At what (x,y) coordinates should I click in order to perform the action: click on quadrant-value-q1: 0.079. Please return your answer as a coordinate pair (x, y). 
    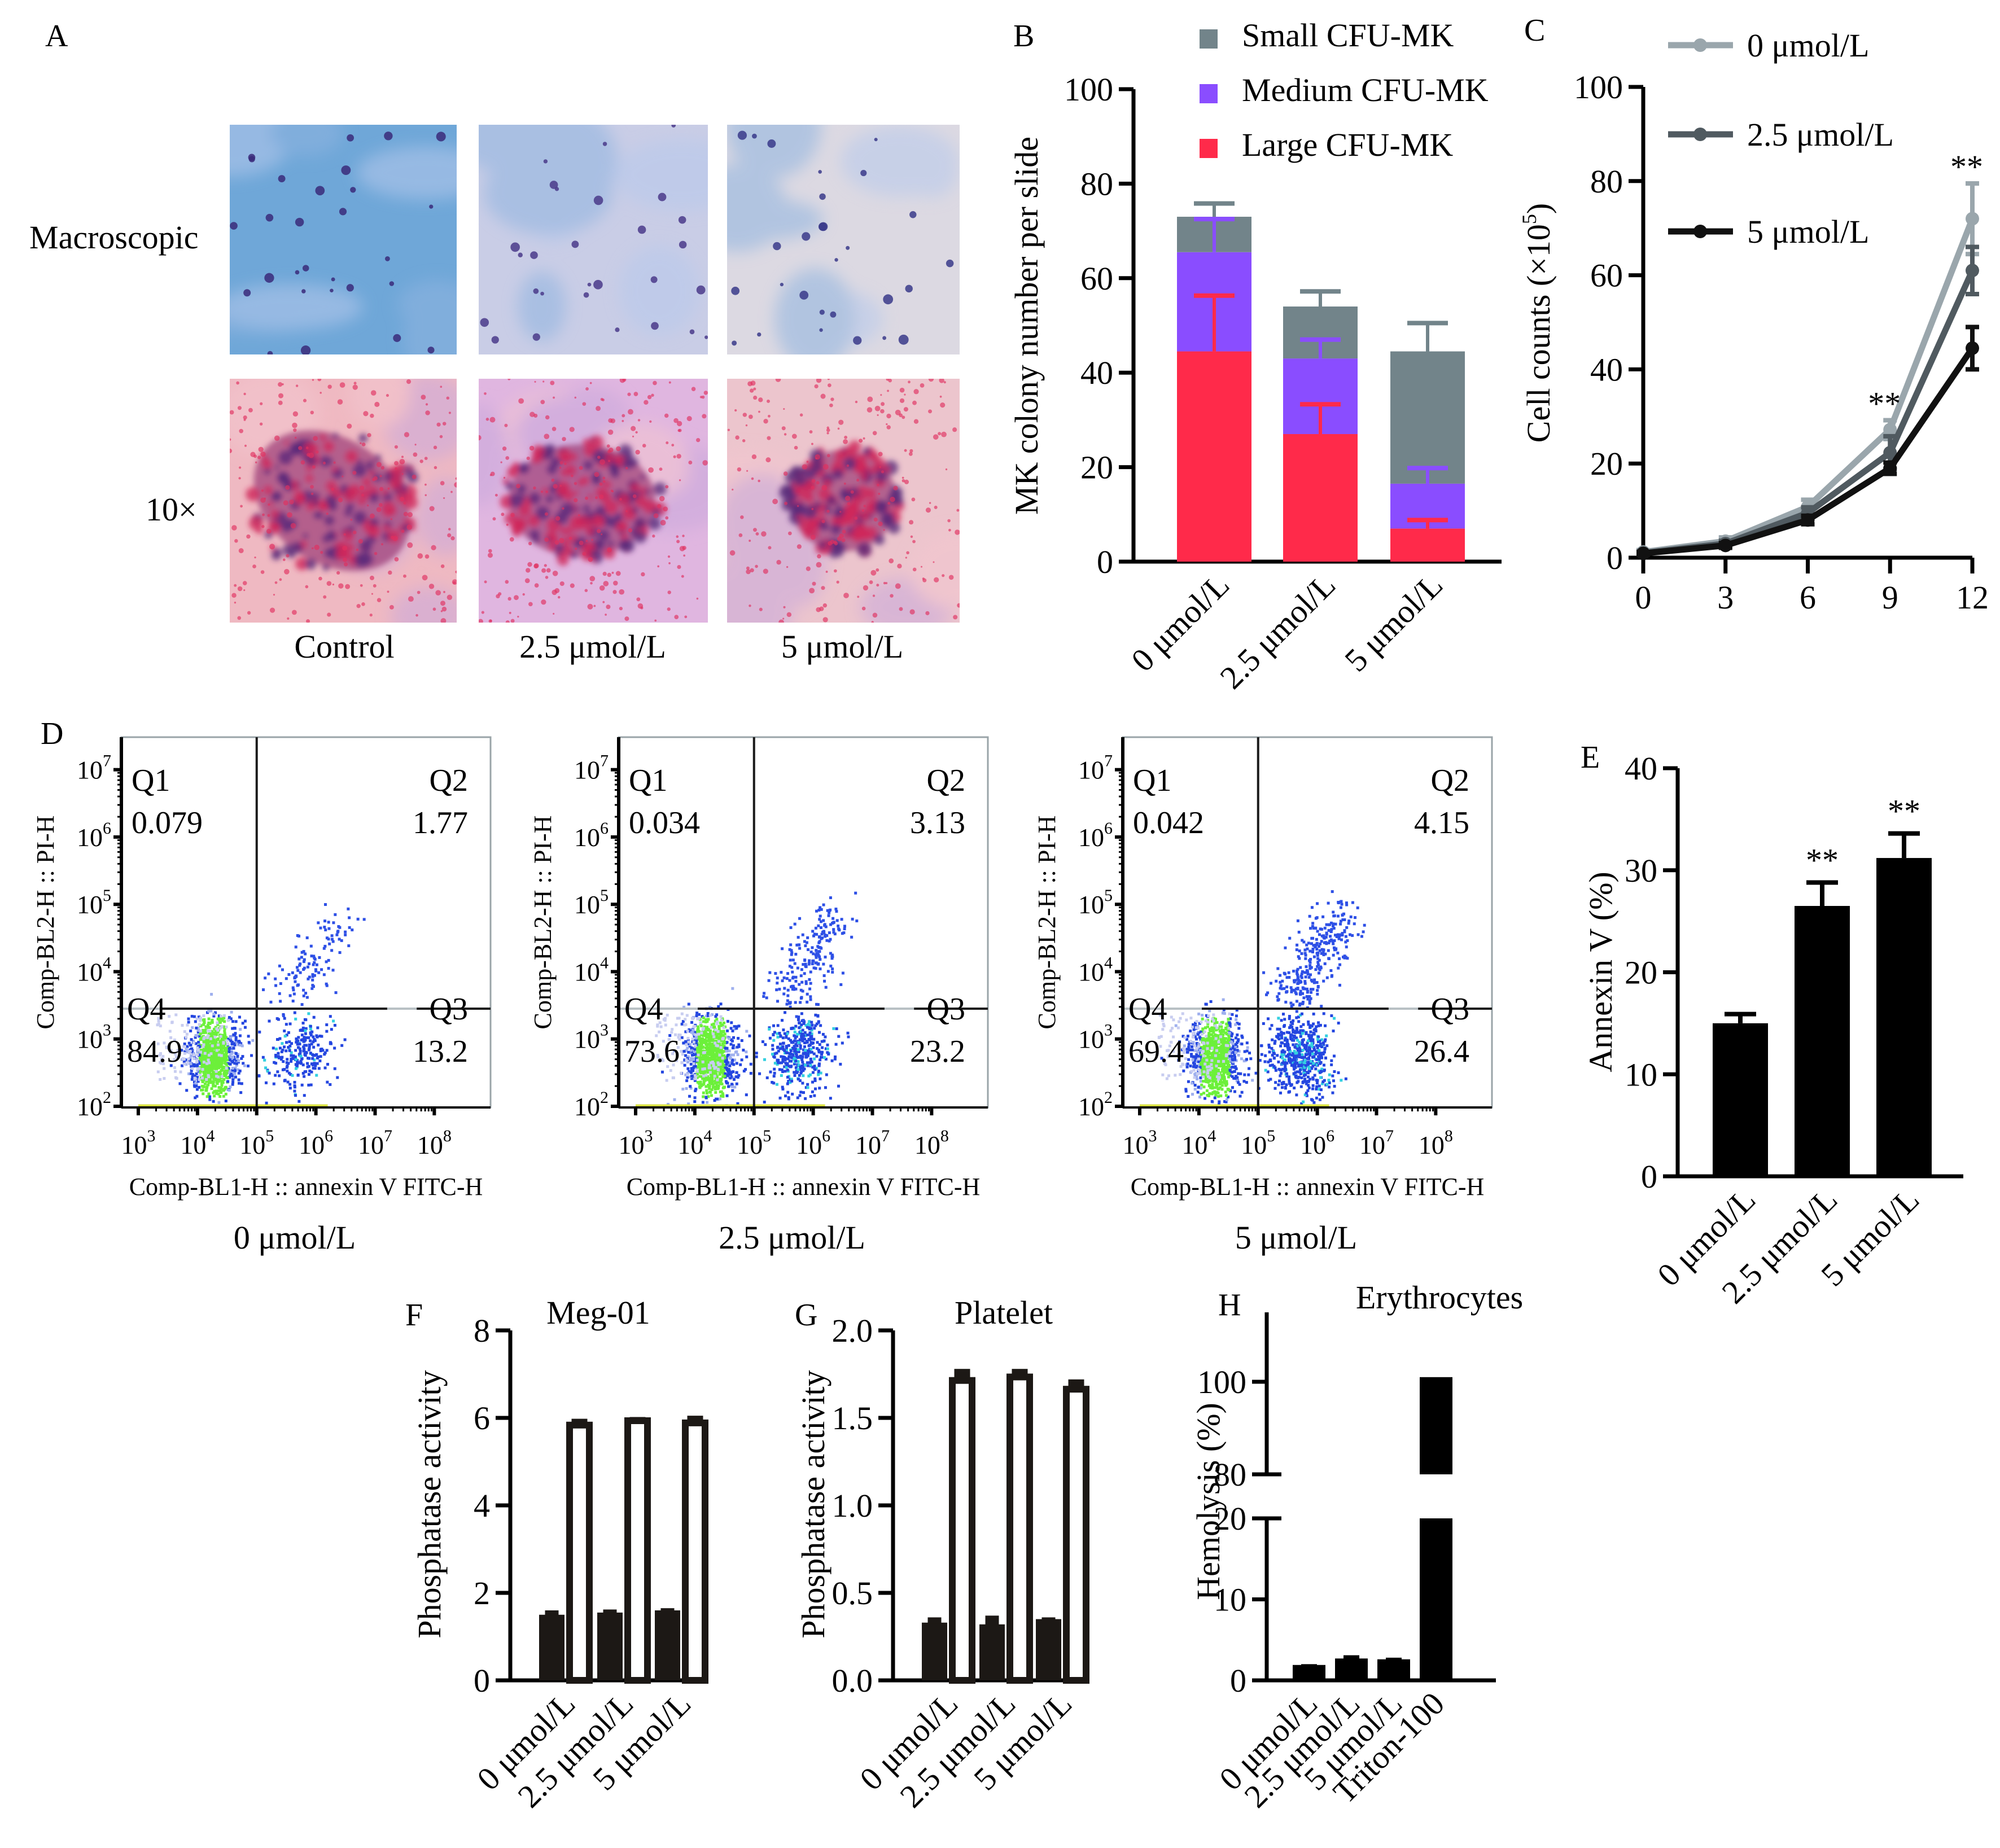
    Looking at the image, I should click on (167, 822).